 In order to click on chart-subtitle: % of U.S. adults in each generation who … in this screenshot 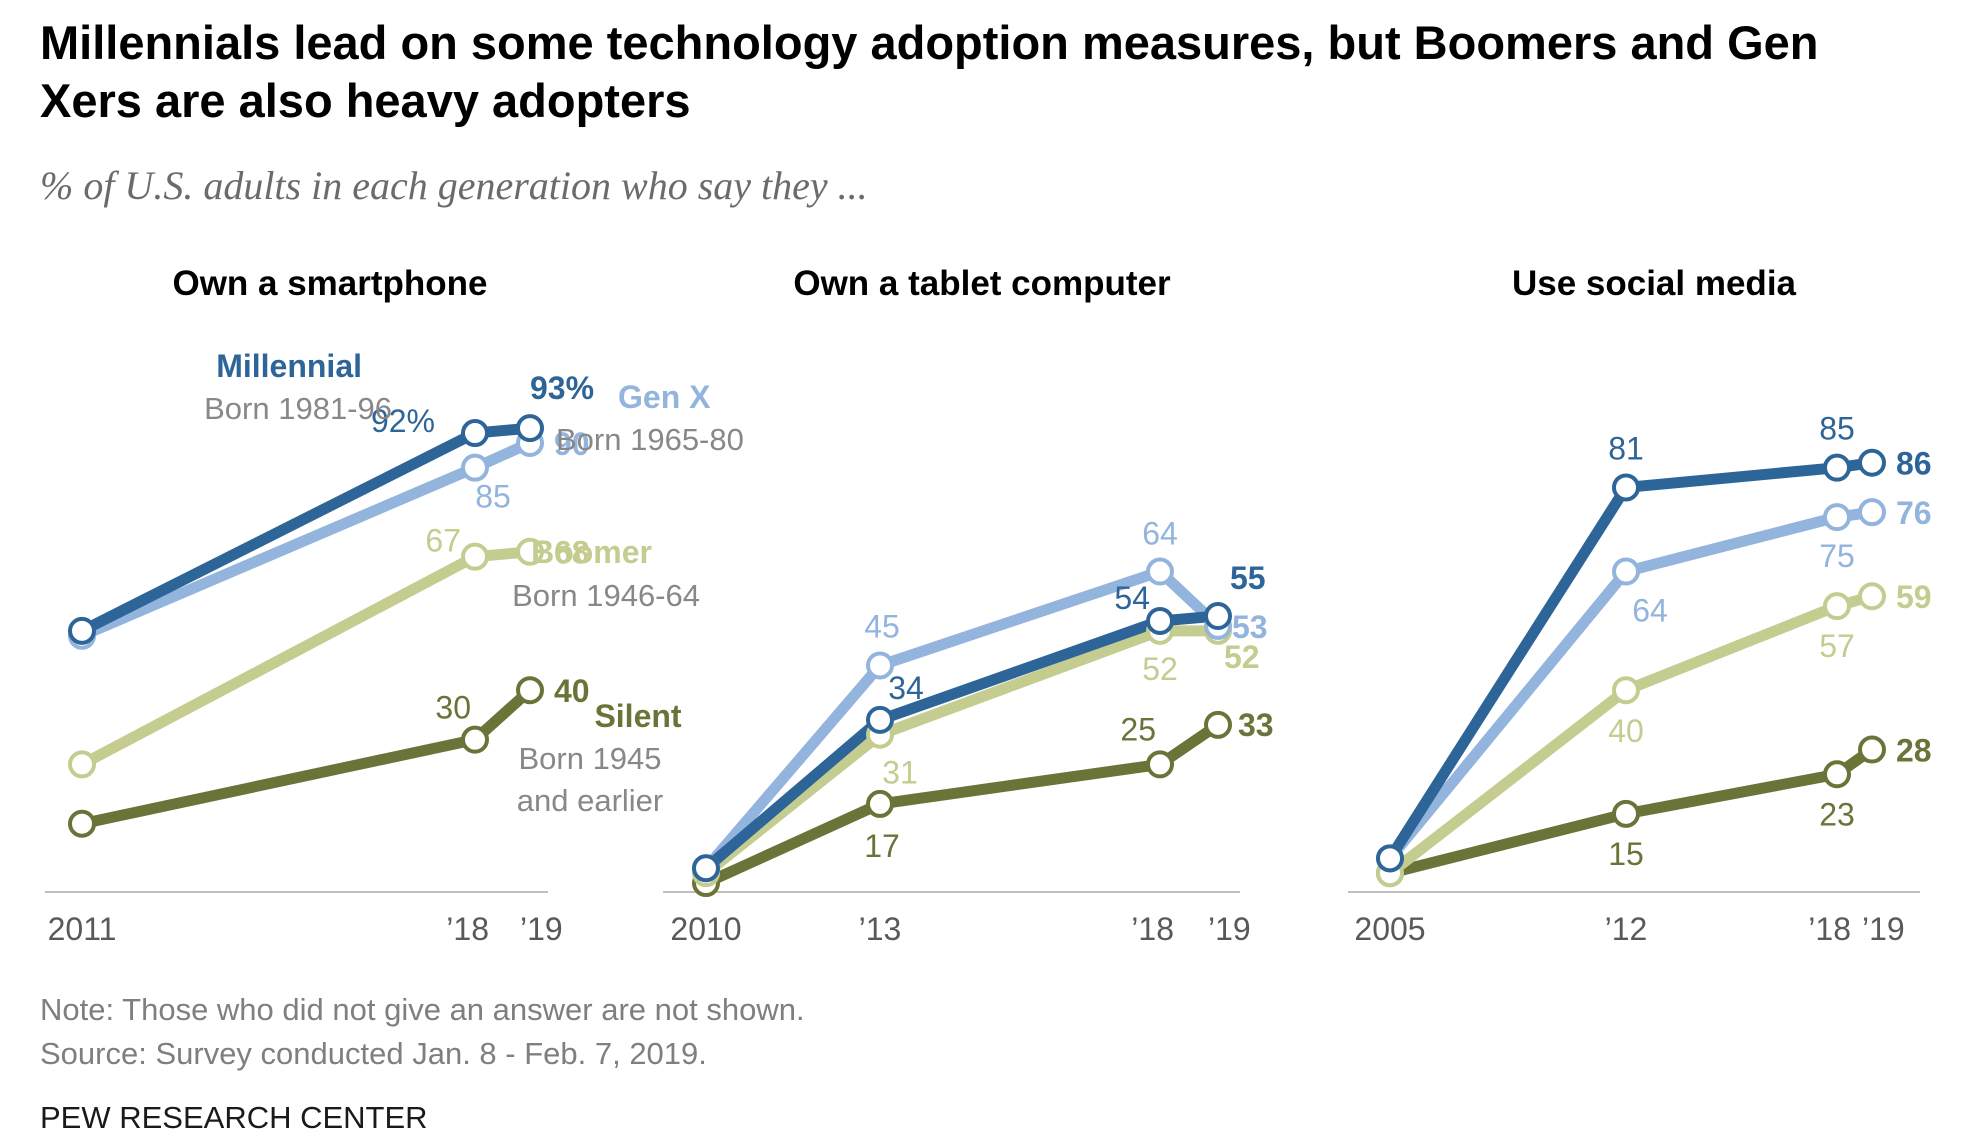, I will do `click(454, 185)`.